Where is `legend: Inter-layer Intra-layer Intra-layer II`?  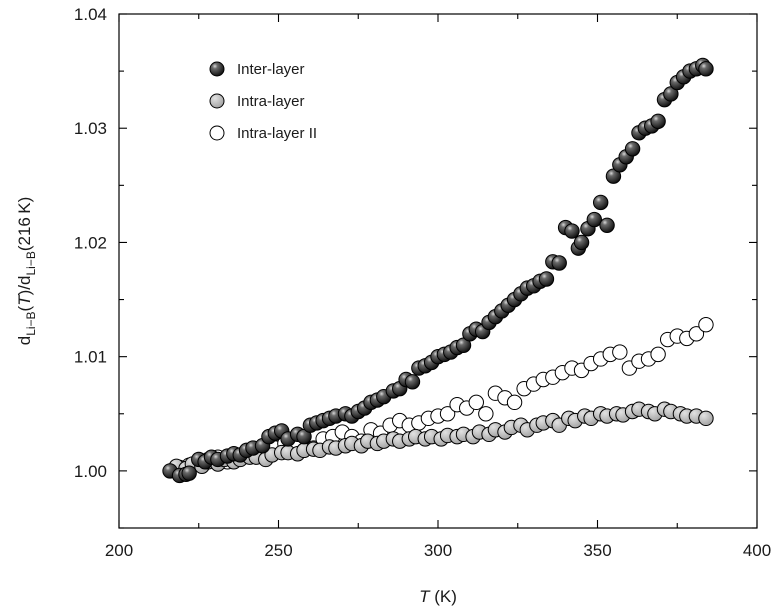
legend: Inter-layer Intra-layer Intra-layer II is located at coordinates (263, 101).